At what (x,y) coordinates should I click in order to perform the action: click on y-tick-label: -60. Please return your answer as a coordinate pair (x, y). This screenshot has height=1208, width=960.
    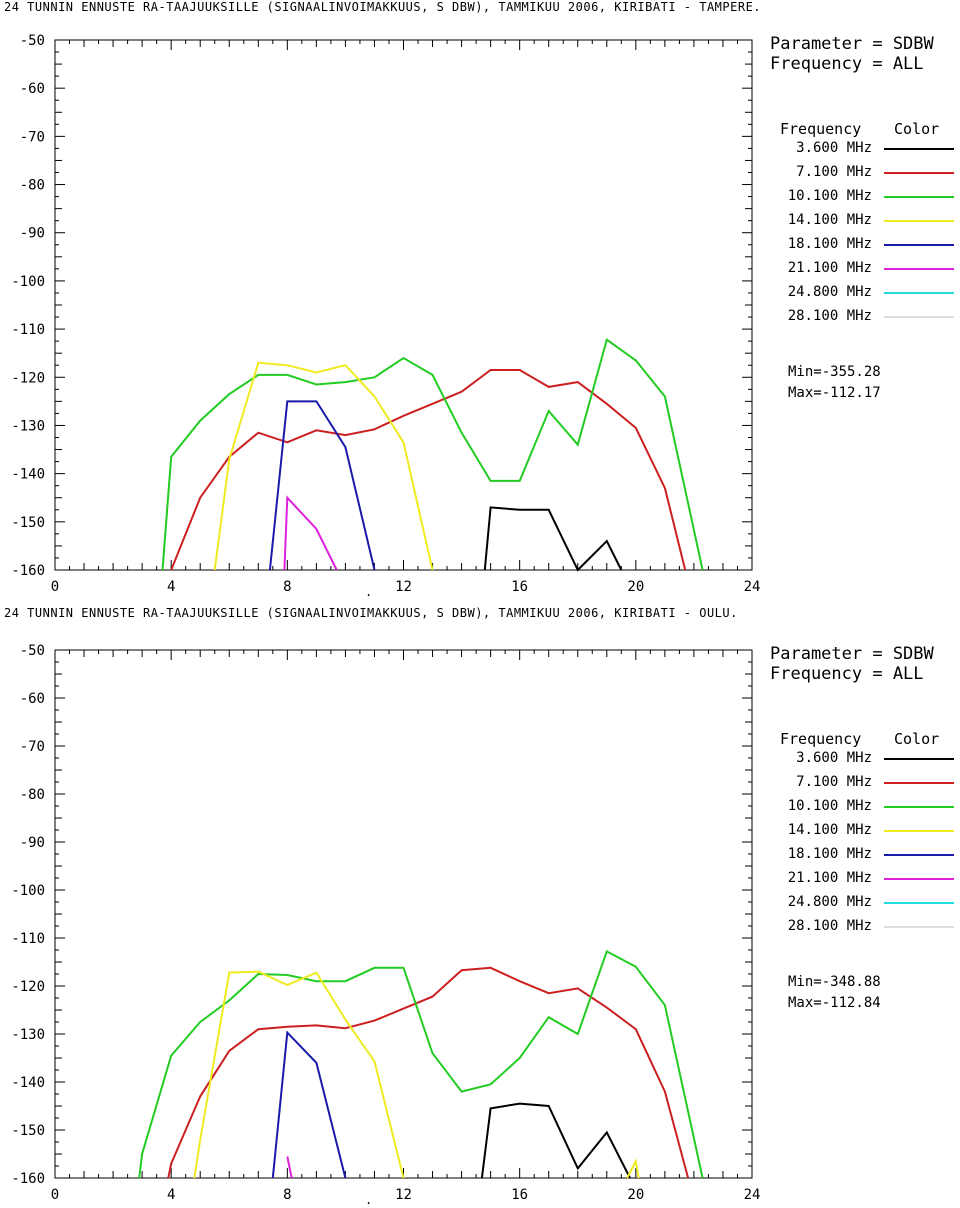
    Looking at the image, I should click on (32, 699).